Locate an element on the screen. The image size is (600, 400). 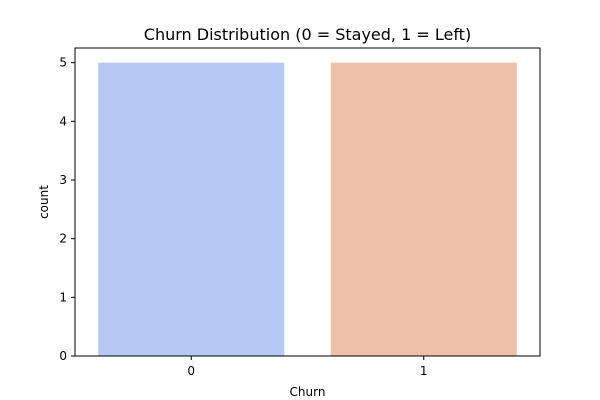
x-axis-label: Churn is located at coordinates (308, 392).